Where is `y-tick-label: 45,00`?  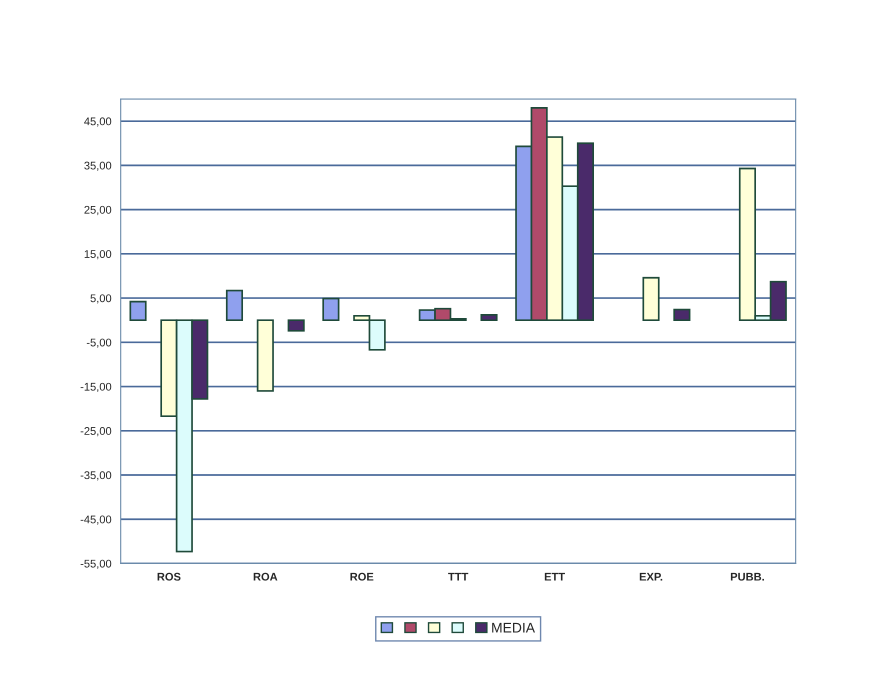 y-tick-label: 45,00 is located at coordinates (98, 122).